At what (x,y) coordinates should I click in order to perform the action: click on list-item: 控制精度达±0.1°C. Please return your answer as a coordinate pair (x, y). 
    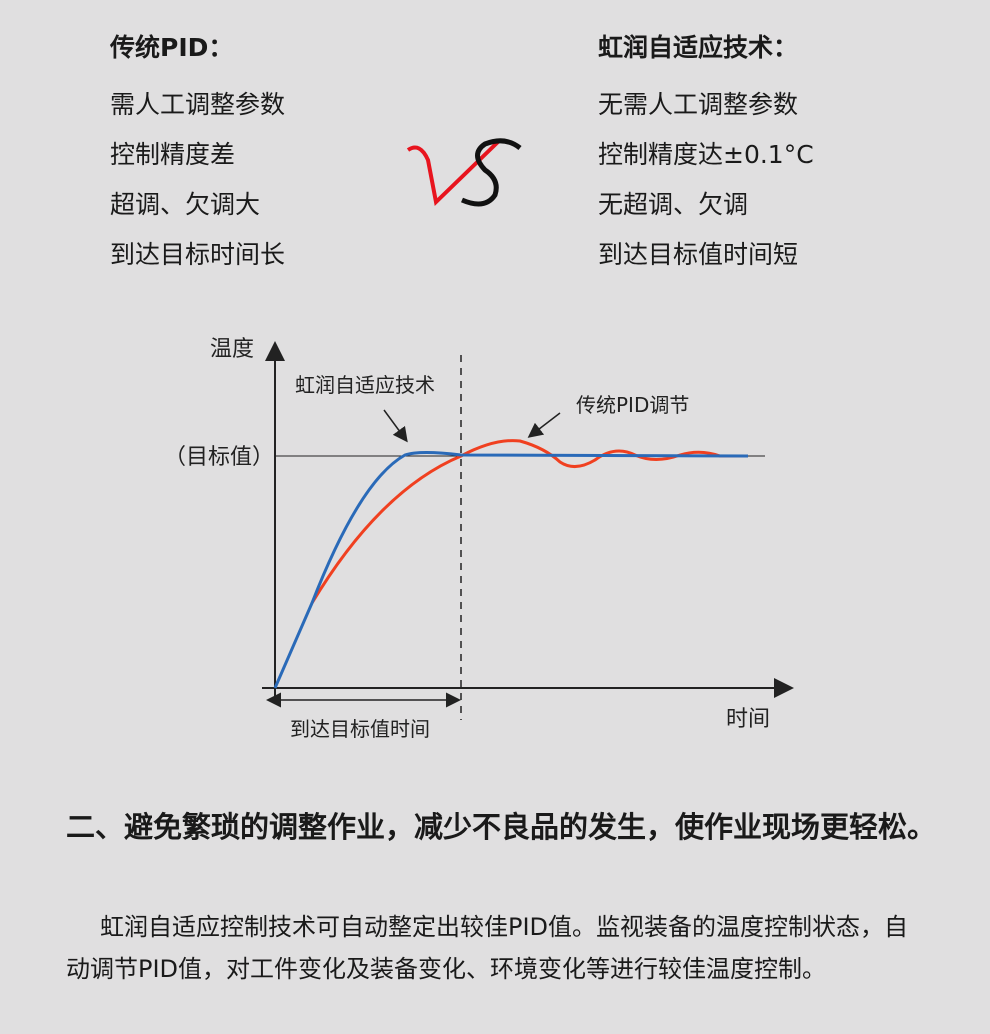
    Looking at the image, I should click on (706, 154).